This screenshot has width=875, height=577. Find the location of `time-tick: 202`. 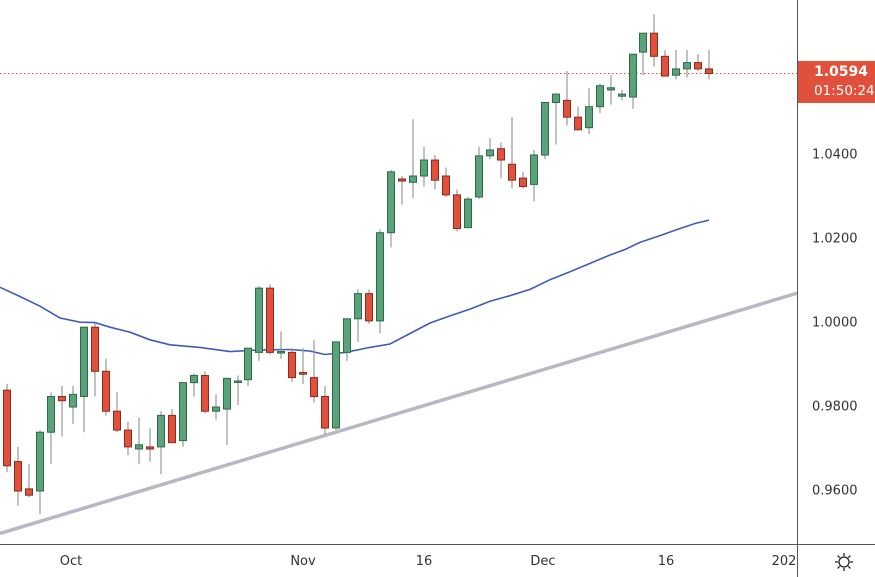

time-tick: 202 is located at coordinates (784, 561).